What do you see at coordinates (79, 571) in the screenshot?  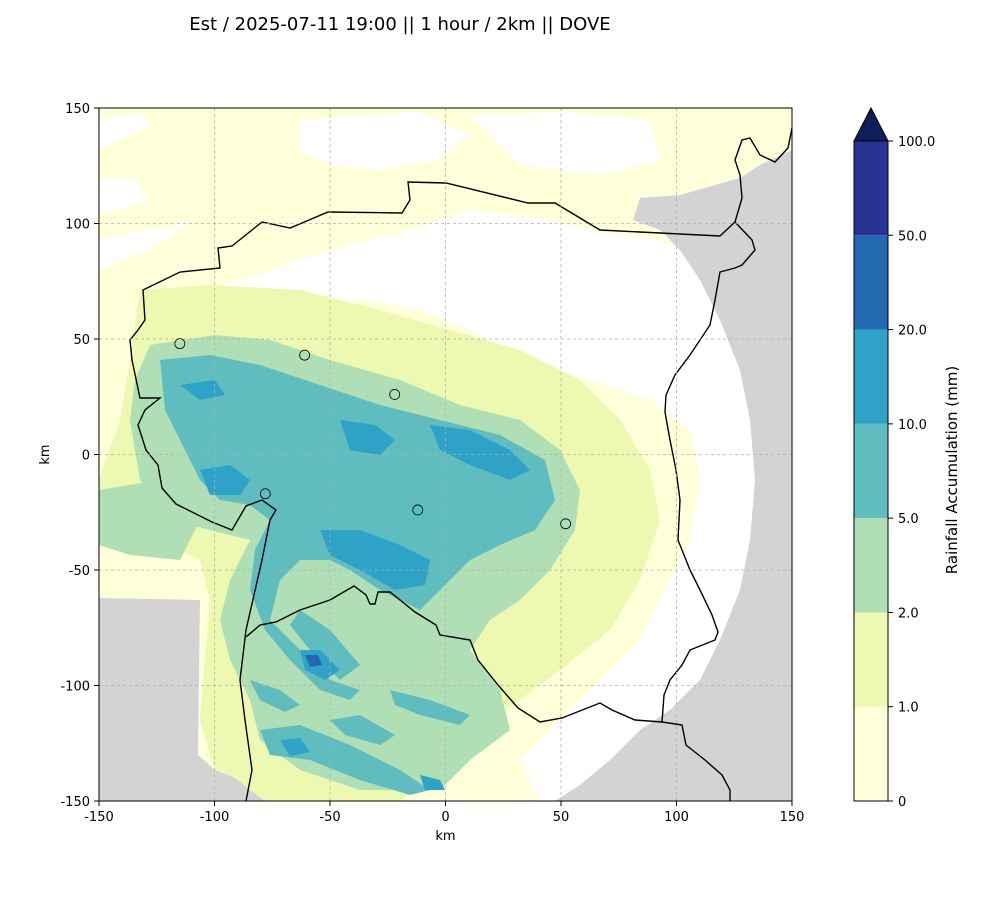 I see `y-tick-label: -50` at bounding box center [79, 571].